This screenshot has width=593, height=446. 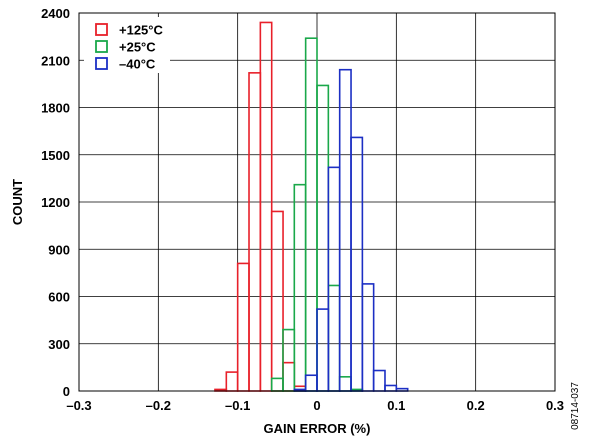 I want to click on y-tick-labels: 0 300 600 900 1200 1500 1800 2100 2400, so click(x=55, y=202).